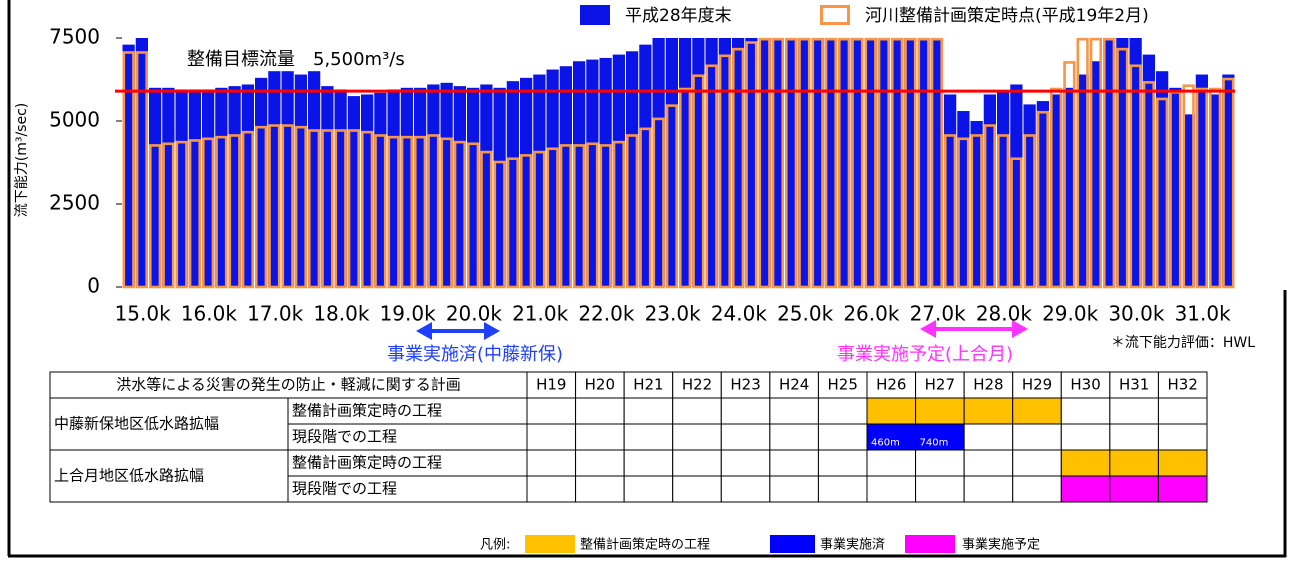 The image size is (1293, 562). Describe the element at coordinates (1183, 343) in the screenshot. I see `note: ＊流下能力評価：HWL` at that location.